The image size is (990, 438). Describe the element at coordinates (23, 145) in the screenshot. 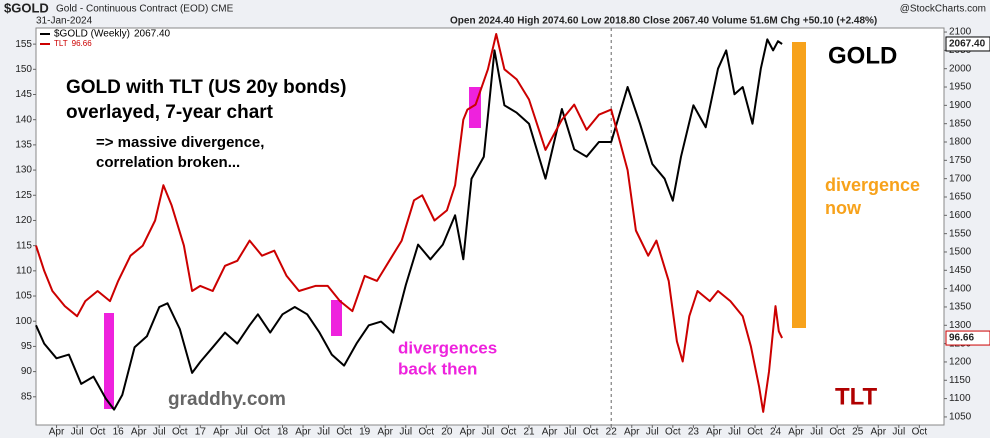

I see `y-tick-label: 135` at that location.